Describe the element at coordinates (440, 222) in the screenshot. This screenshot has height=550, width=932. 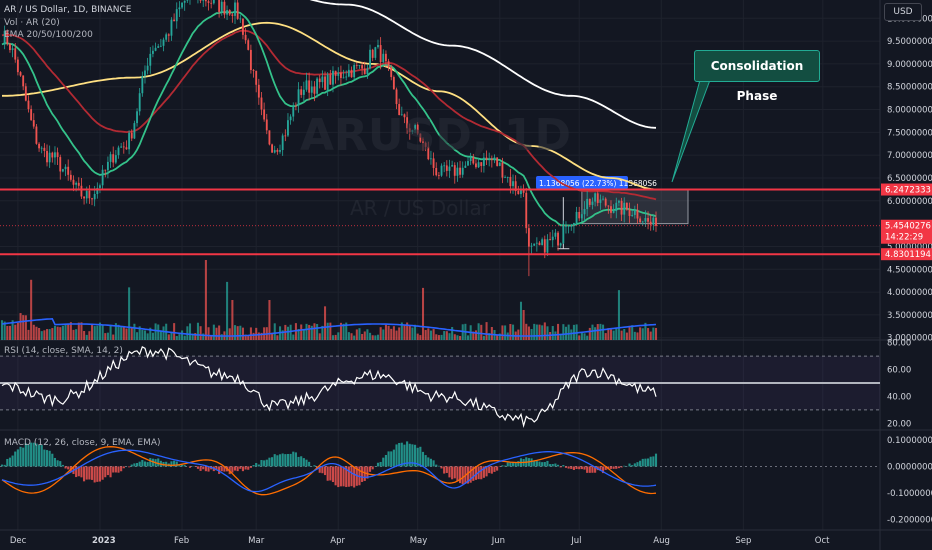
I see `horizontal-levels` at that location.